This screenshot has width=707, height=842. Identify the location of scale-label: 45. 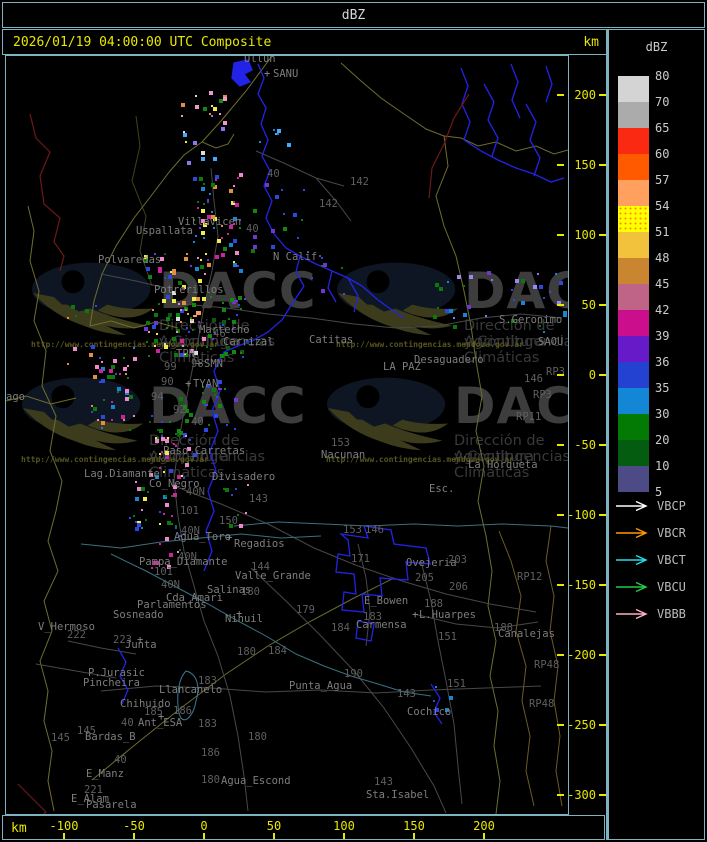
(662, 284).